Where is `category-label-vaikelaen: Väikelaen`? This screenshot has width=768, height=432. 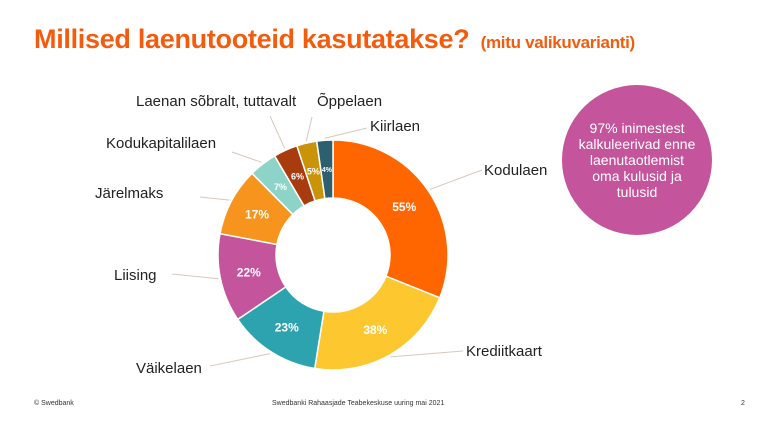
category-label-vaikelaen: Väikelaen is located at coordinates (169, 368).